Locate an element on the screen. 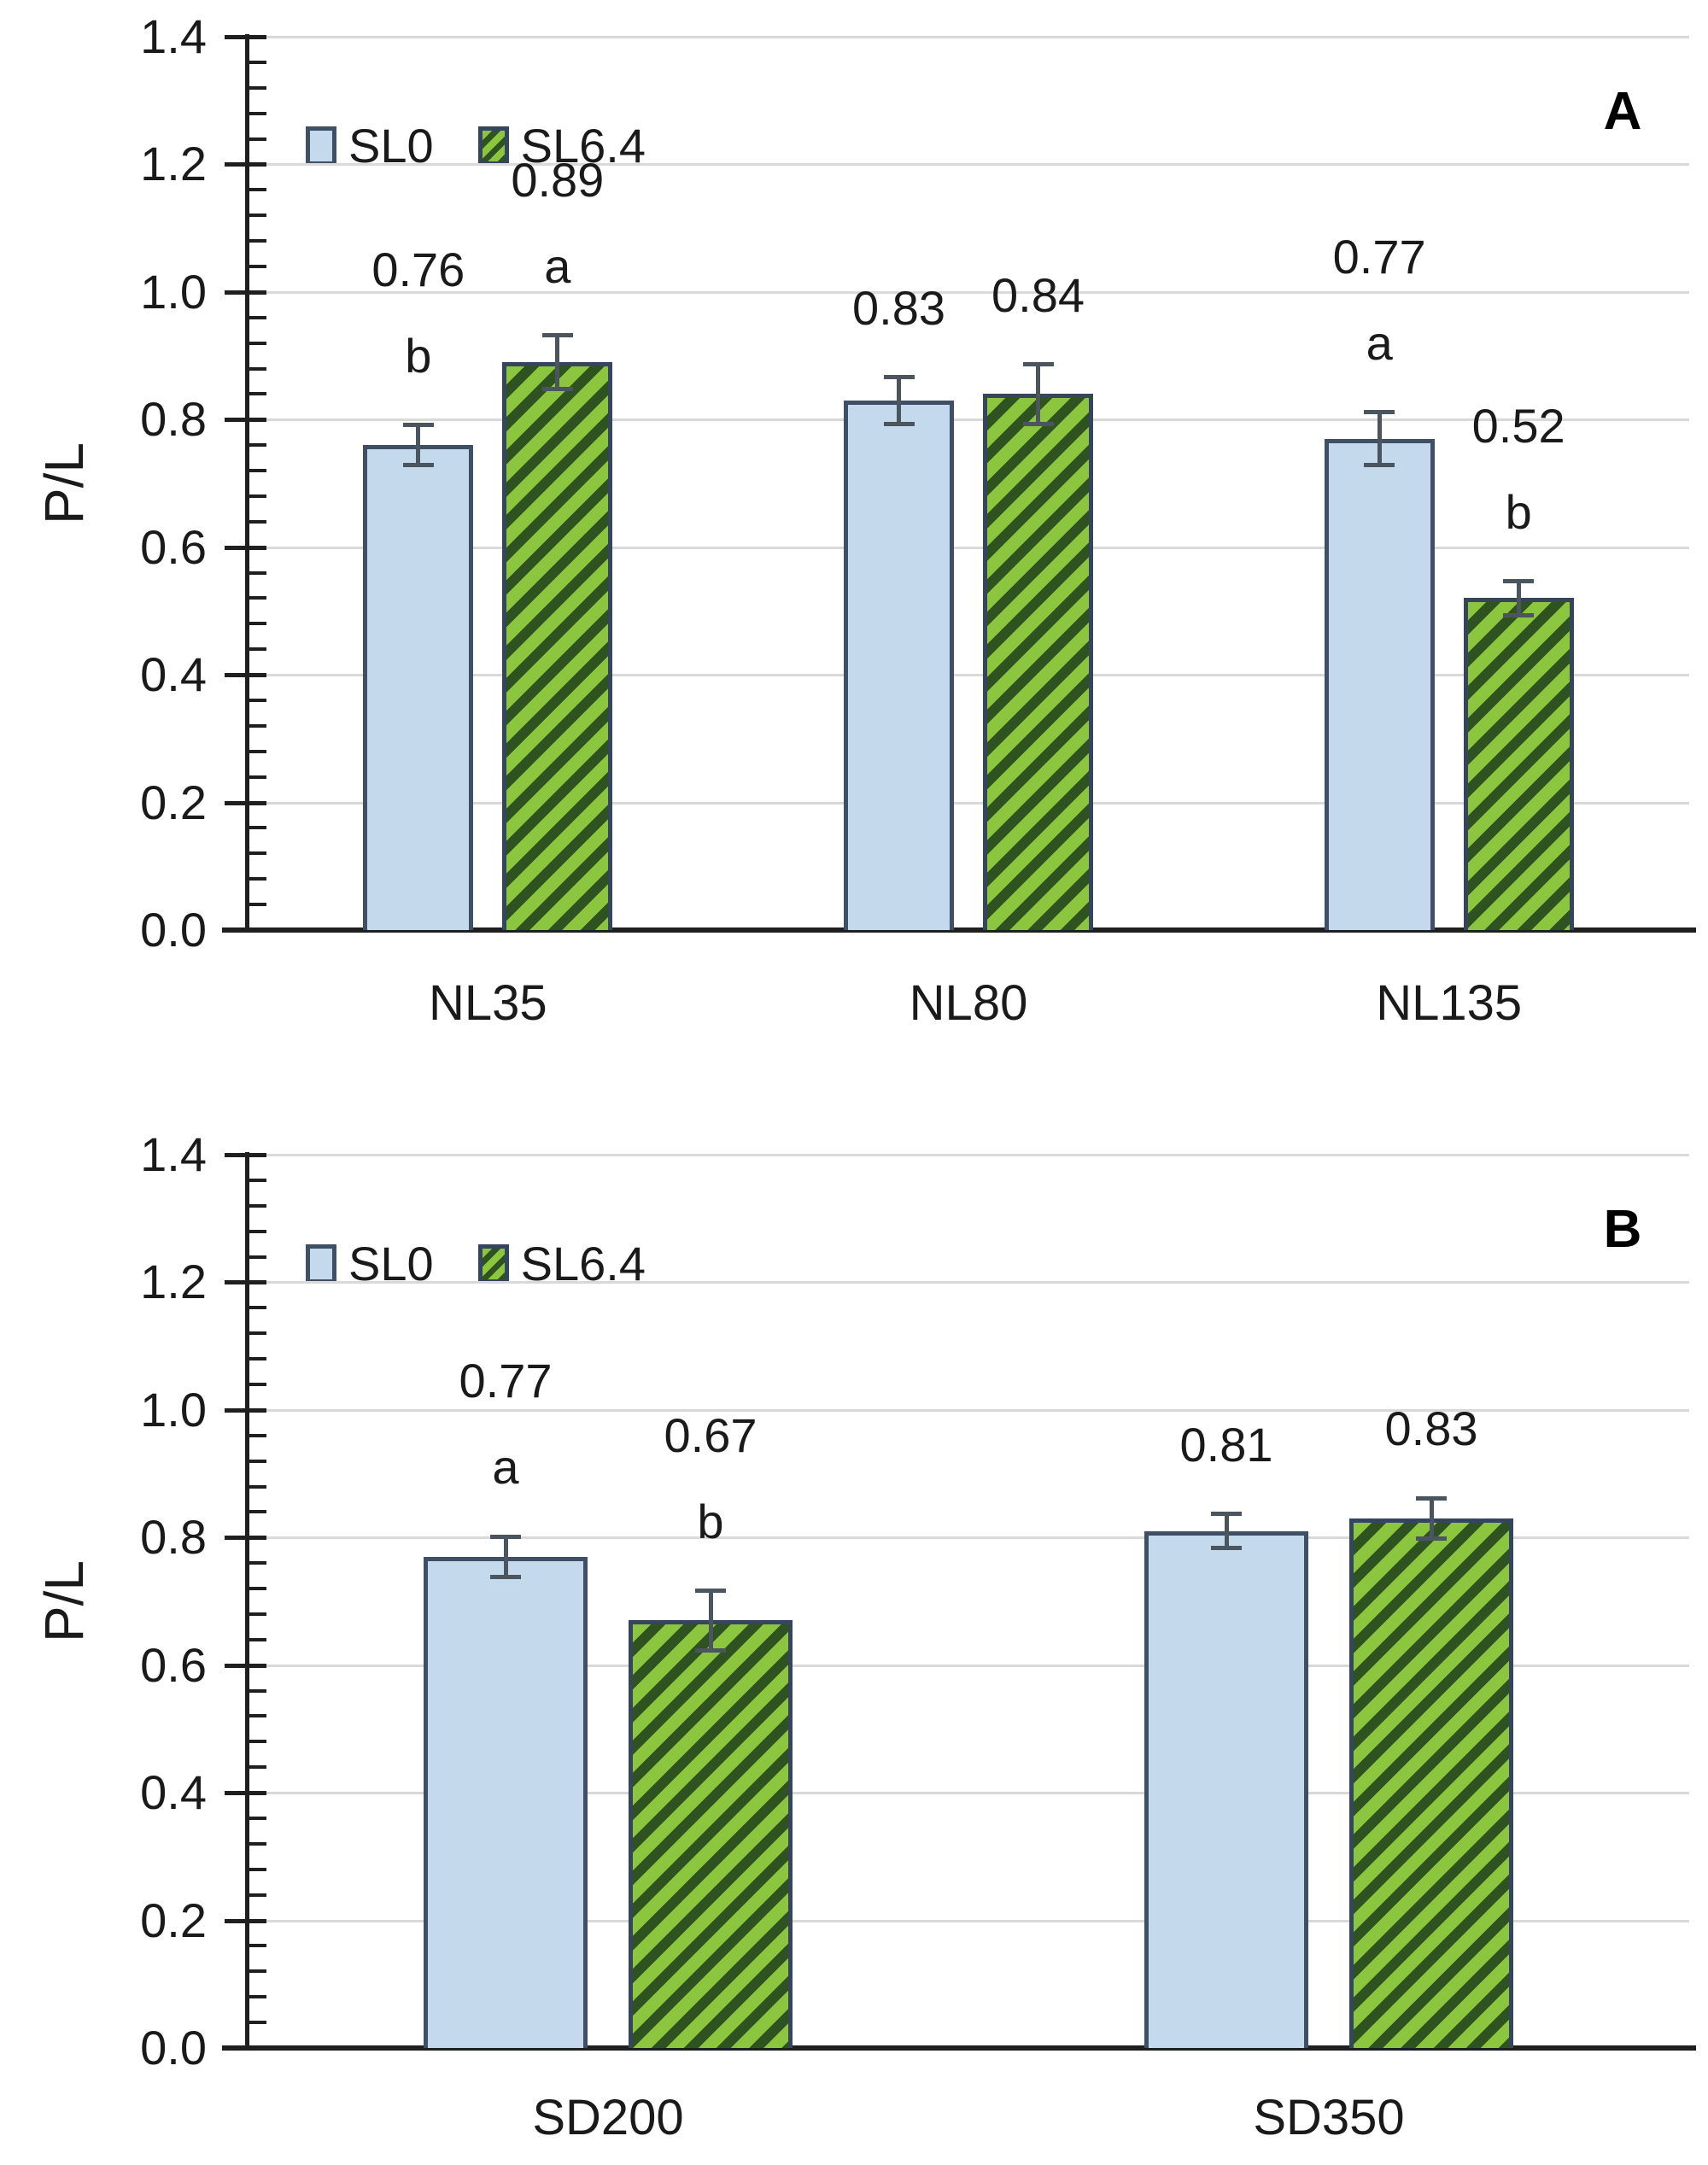 The width and height of the screenshot is (1708, 2165). bar-value-label: 0.76 is located at coordinates (418, 269).